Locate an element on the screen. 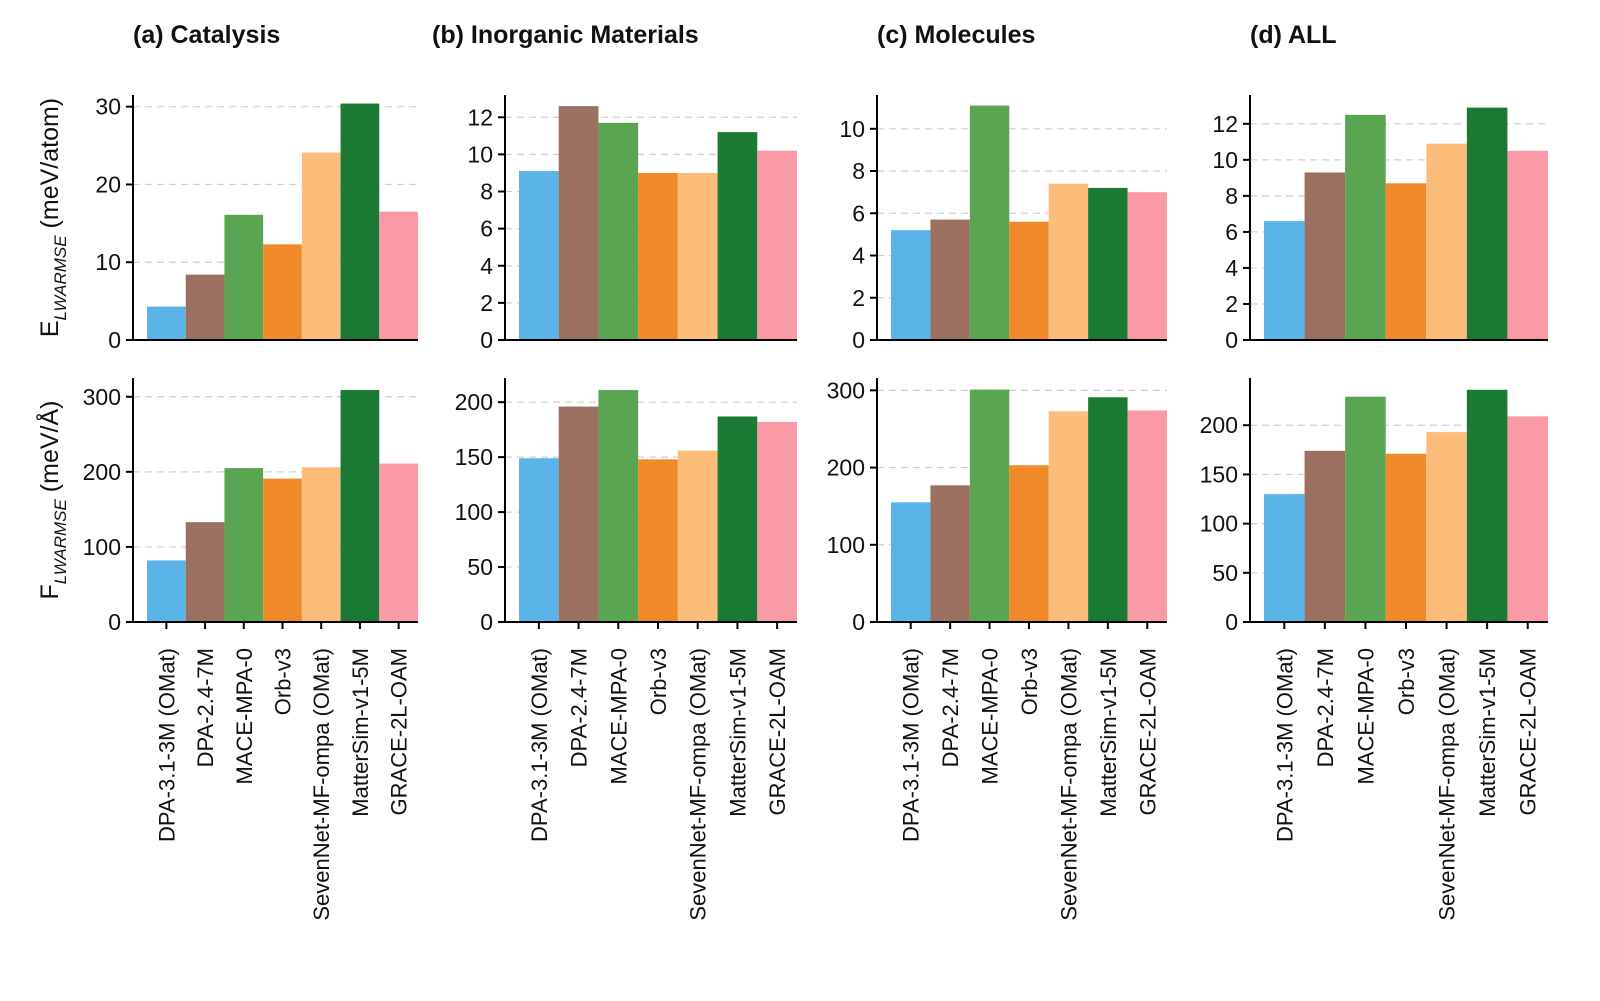  panel-title: (d) ALL is located at coordinates (1293, 35).